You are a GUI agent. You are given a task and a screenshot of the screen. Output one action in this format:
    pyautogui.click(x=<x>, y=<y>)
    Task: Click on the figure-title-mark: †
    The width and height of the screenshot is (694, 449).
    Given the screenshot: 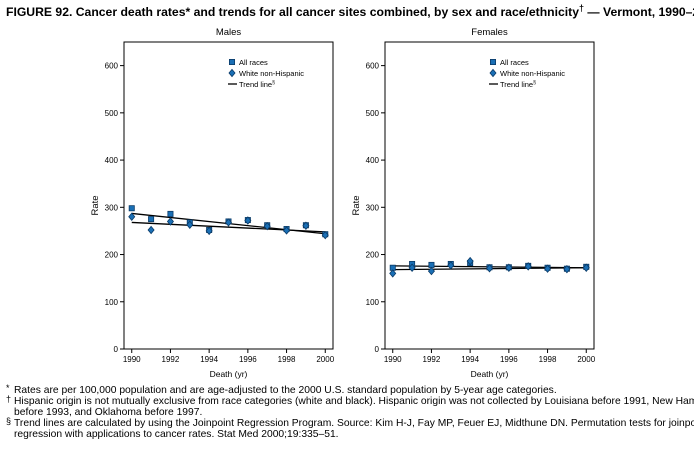 What is the action you would take?
    pyautogui.click(x=582, y=8)
    